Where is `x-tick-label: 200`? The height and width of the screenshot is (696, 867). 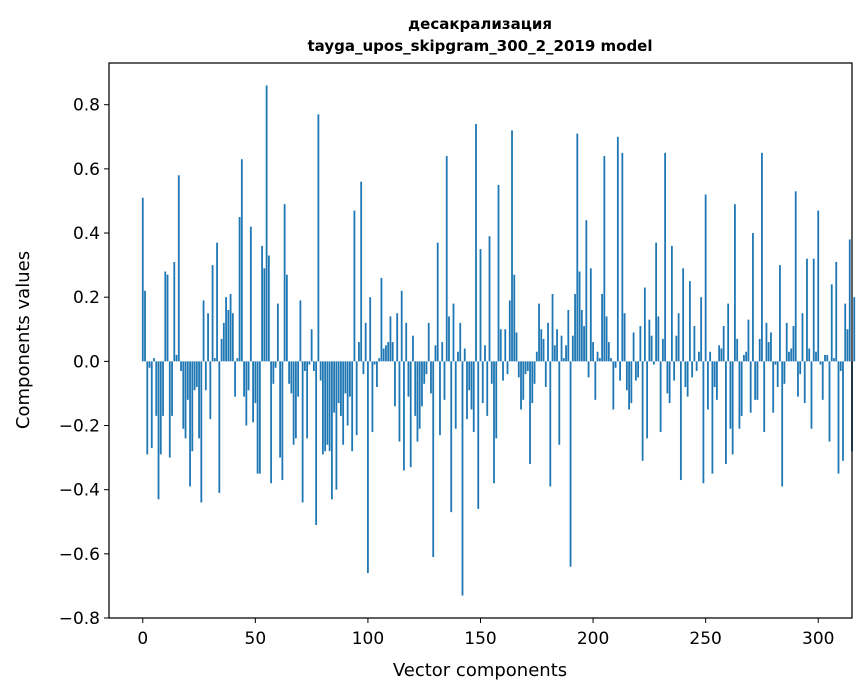
x-tick-label: 200 is located at coordinates (593, 639).